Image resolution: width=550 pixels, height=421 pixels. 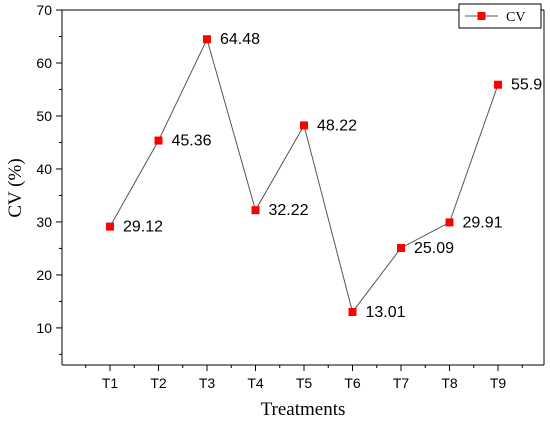 What do you see at coordinates (352, 383) in the screenshot?
I see `x-tick-label: T6` at bounding box center [352, 383].